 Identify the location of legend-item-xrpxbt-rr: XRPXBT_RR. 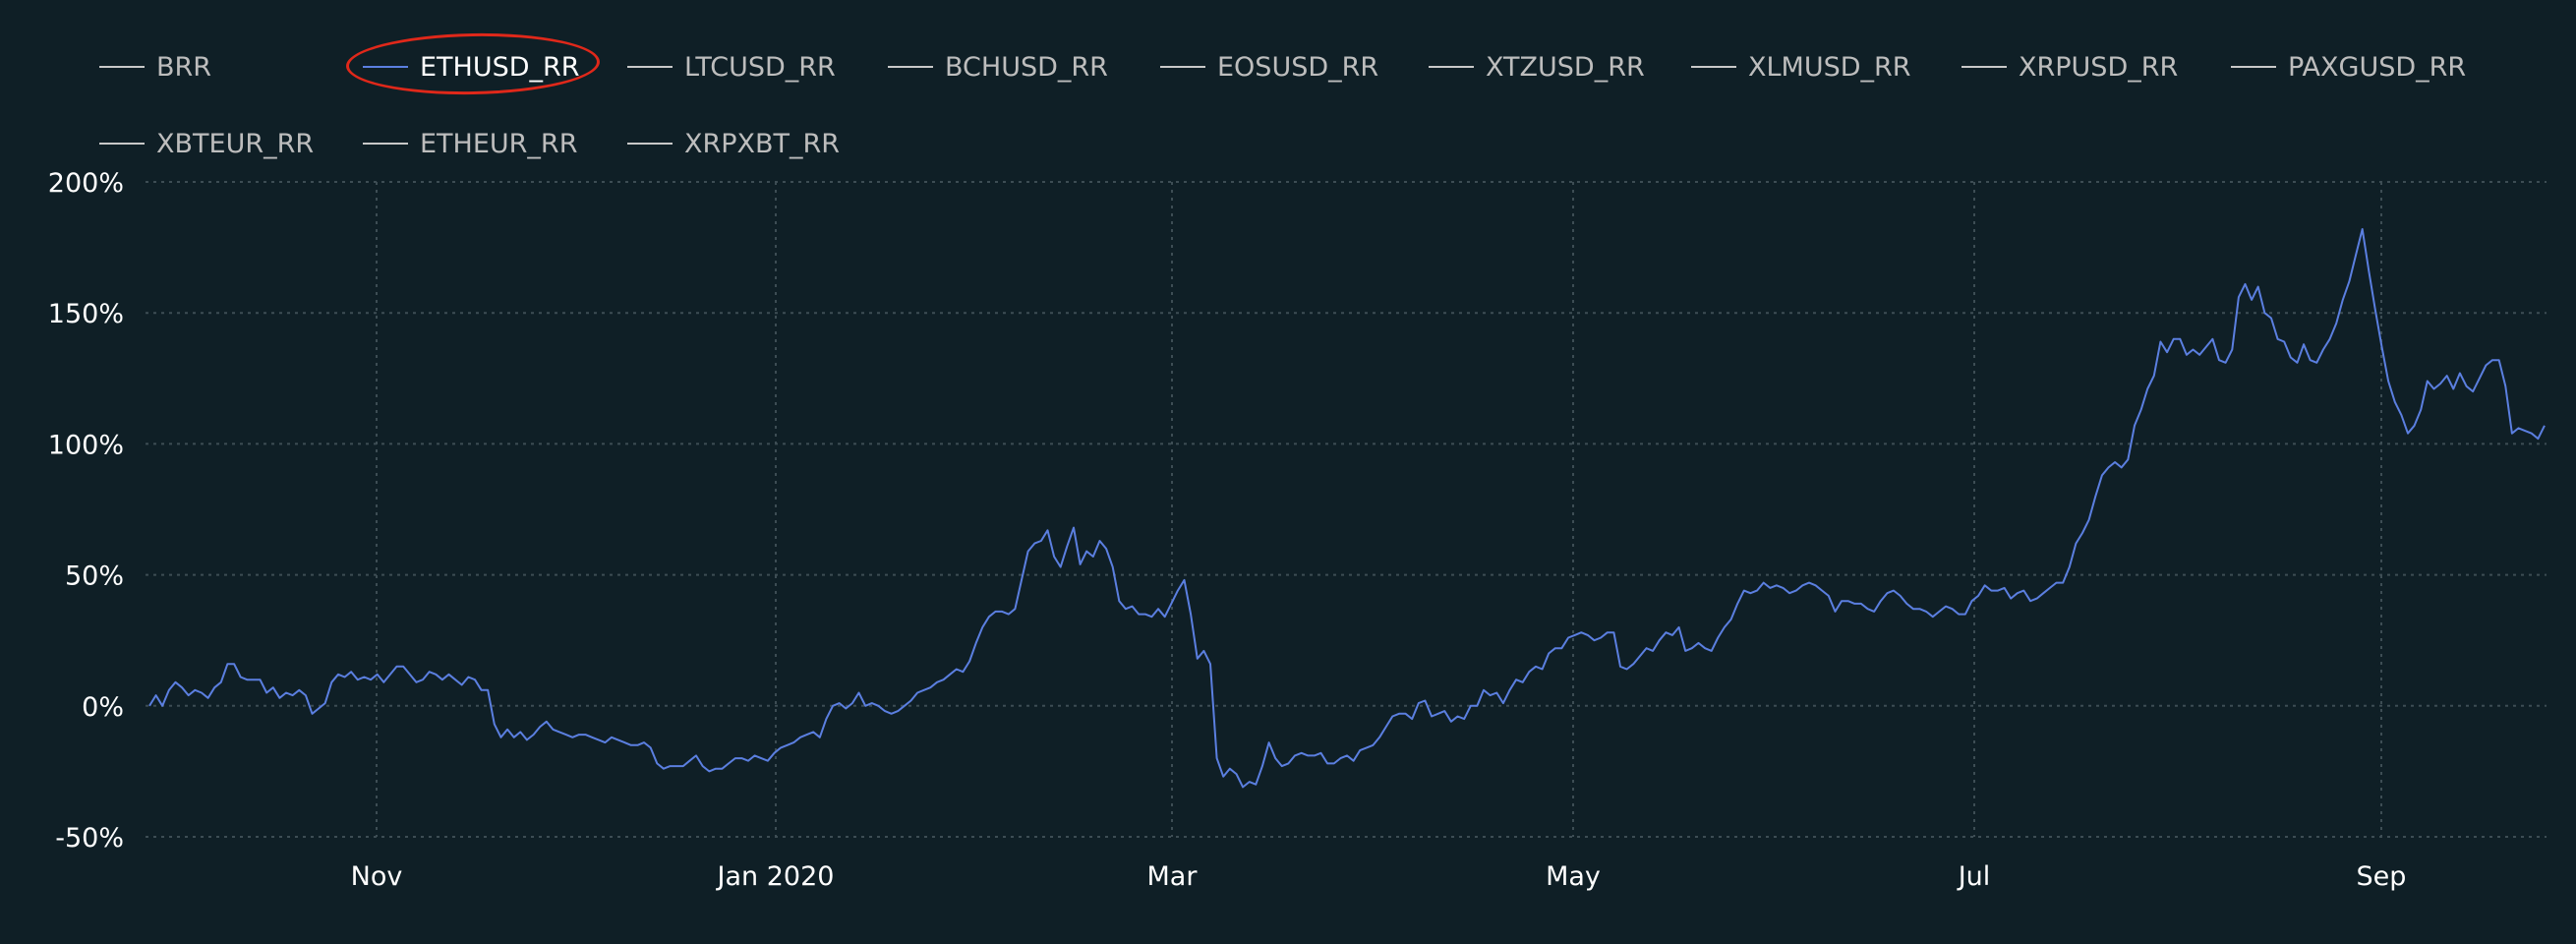
(733, 143).